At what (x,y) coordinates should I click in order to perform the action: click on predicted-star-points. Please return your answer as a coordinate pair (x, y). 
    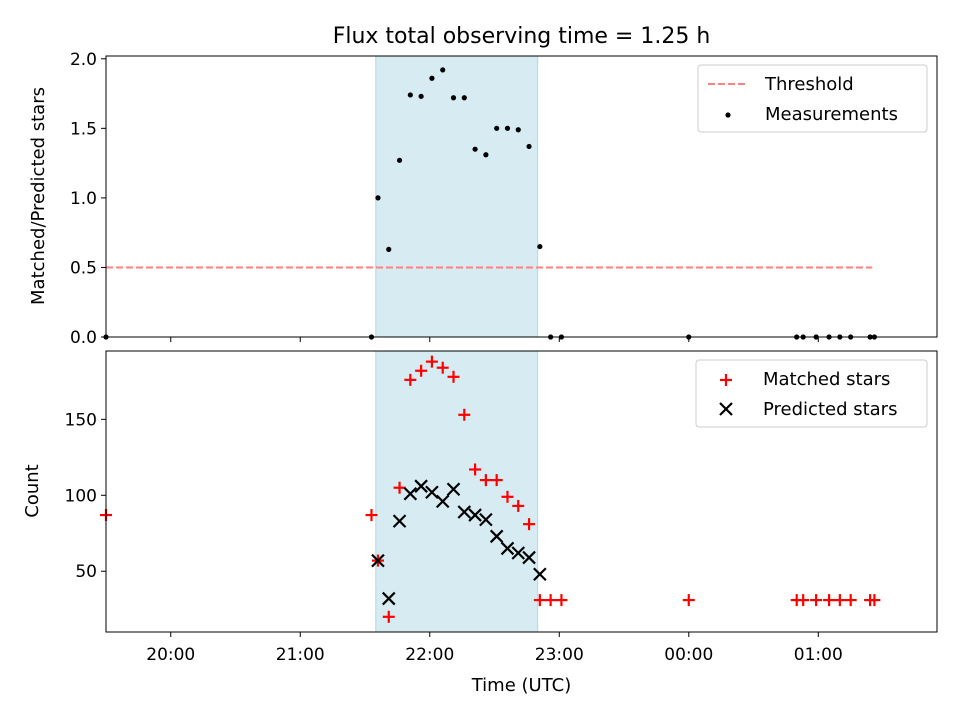
    Looking at the image, I should click on (459, 542).